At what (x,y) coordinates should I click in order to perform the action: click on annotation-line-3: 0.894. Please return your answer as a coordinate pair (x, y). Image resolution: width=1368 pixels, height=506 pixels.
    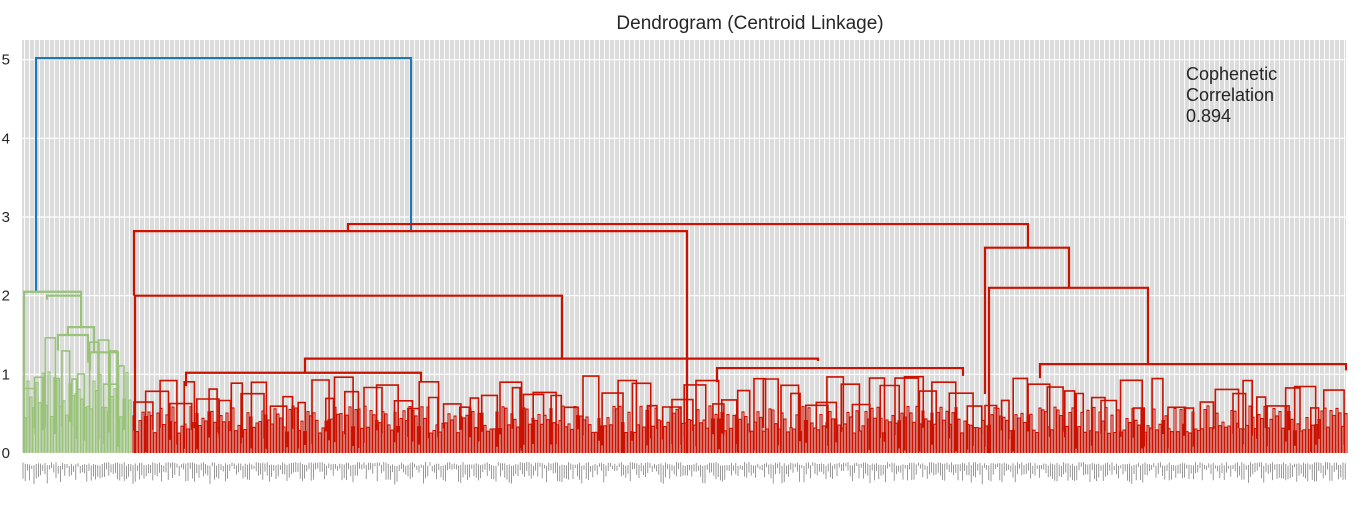
    Looking at the image, I should click on (1208, 116).